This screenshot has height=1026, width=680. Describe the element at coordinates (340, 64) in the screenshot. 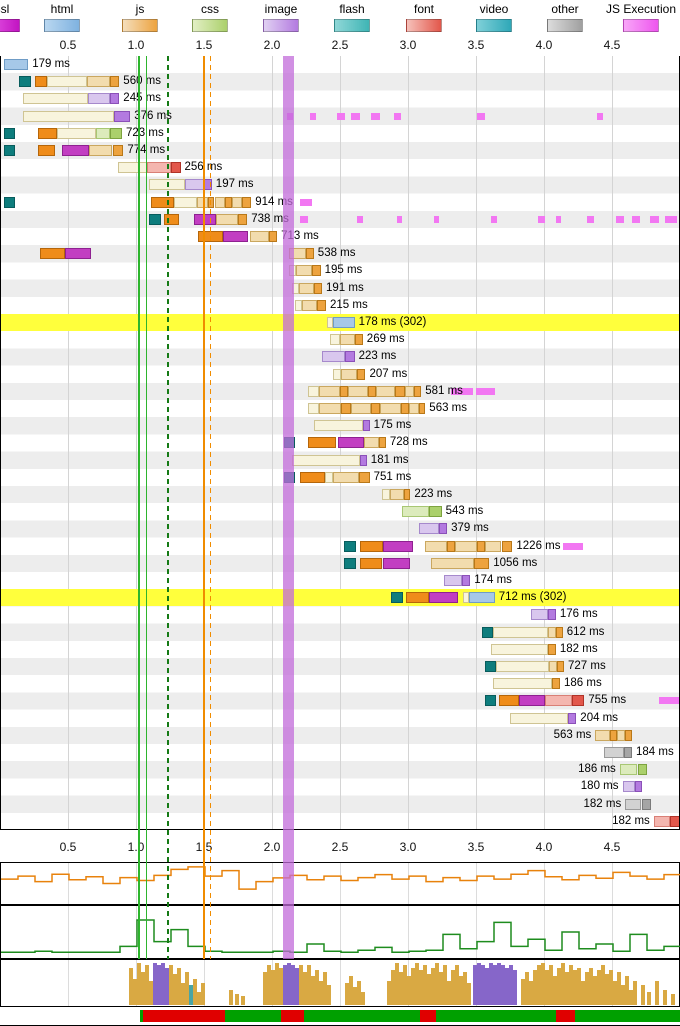

I see `request-row: 179 ms` at that location.